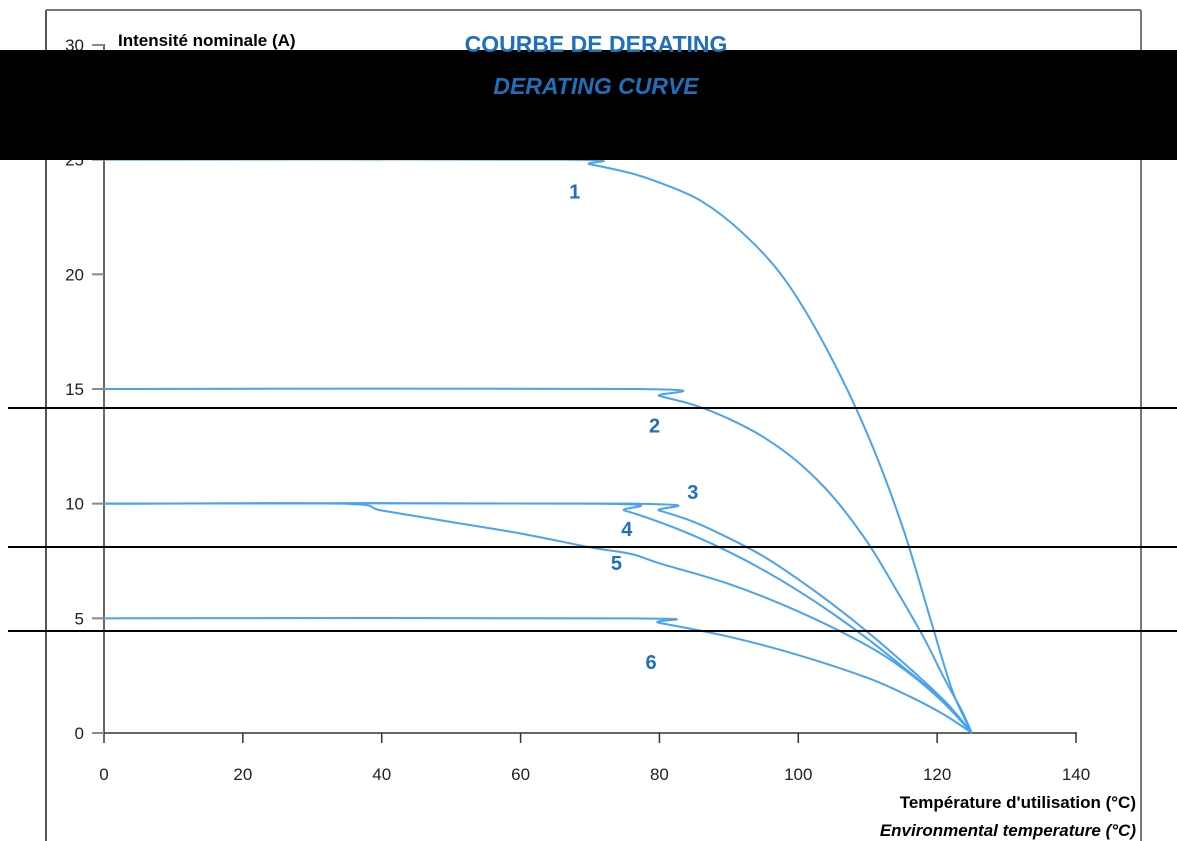  I want to click on y-tick-label: 15, so click(74, 389).